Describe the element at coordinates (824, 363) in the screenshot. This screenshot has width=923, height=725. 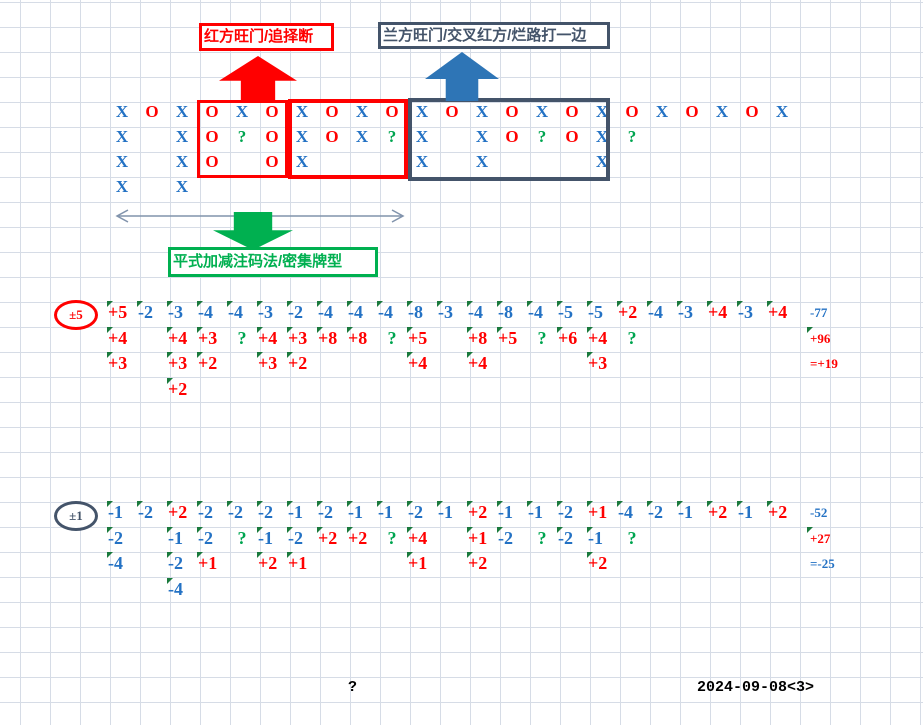
I see `total-cell: =+19` at that location.